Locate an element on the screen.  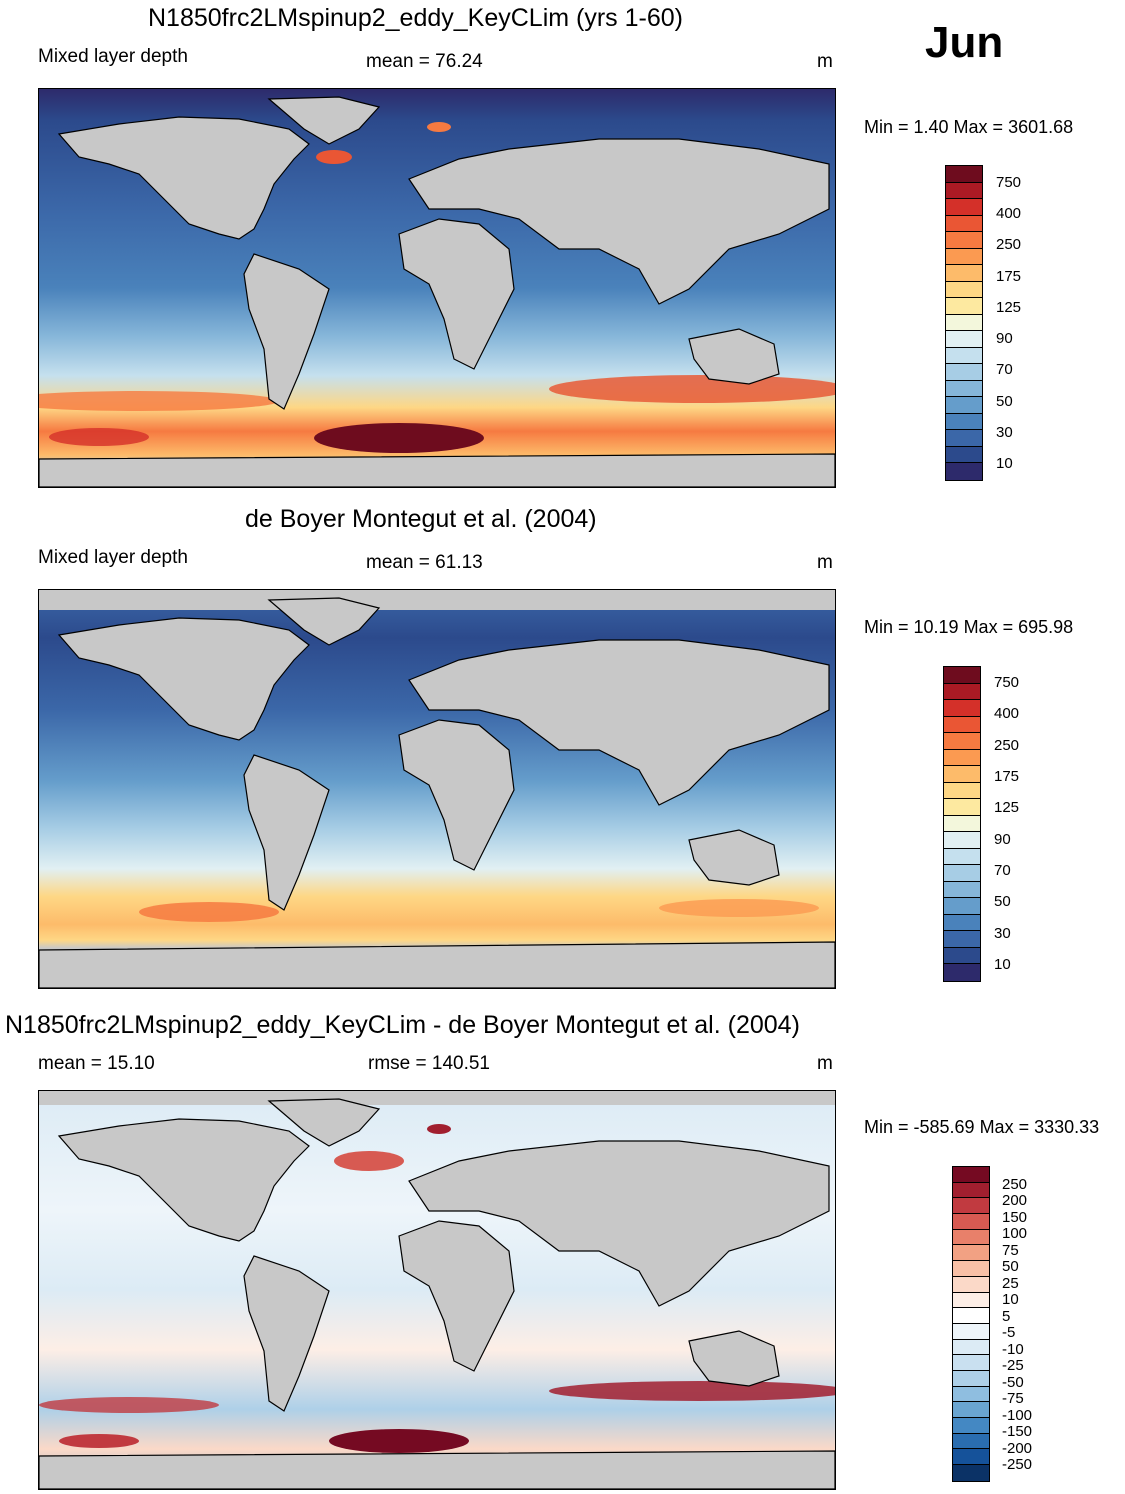
cb-obs-label: 30 is located at coordinates (1002, 933).